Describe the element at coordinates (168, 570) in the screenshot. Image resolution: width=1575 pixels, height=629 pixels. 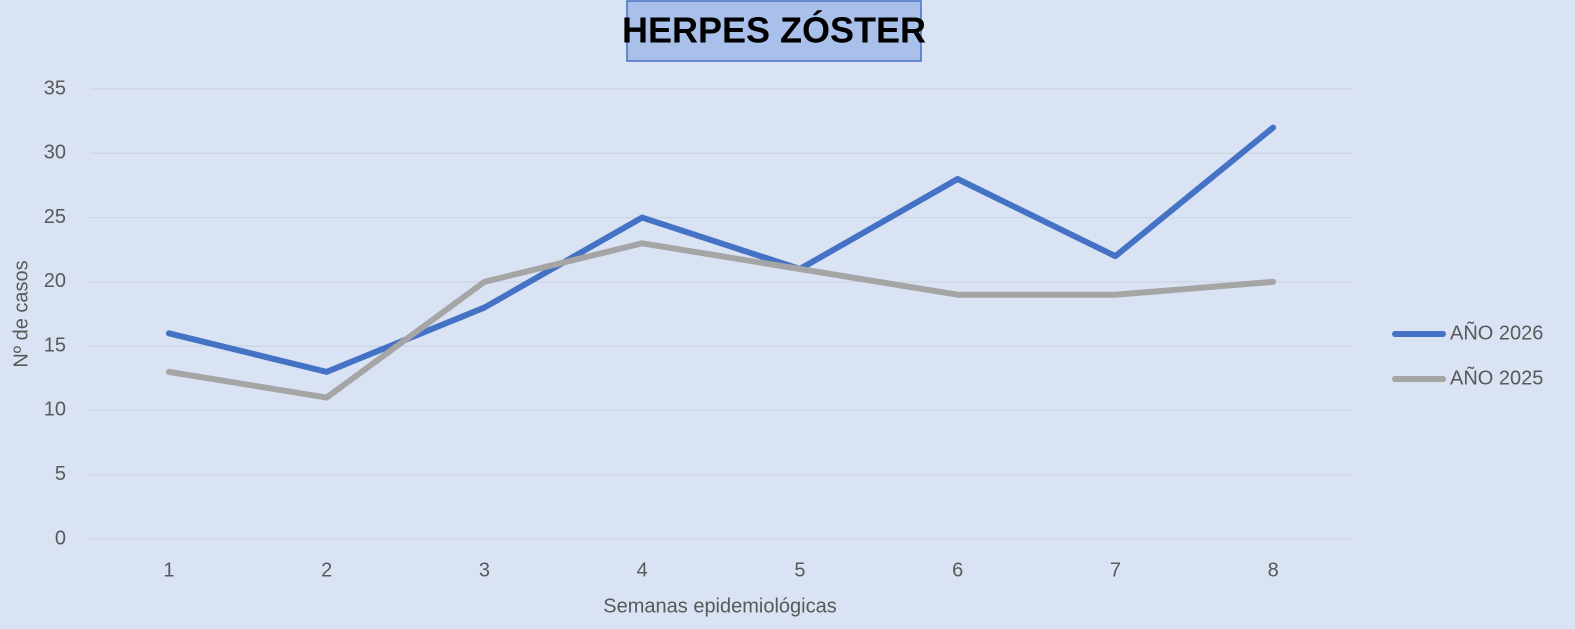
I see `x-tick-label: 1` at that location.